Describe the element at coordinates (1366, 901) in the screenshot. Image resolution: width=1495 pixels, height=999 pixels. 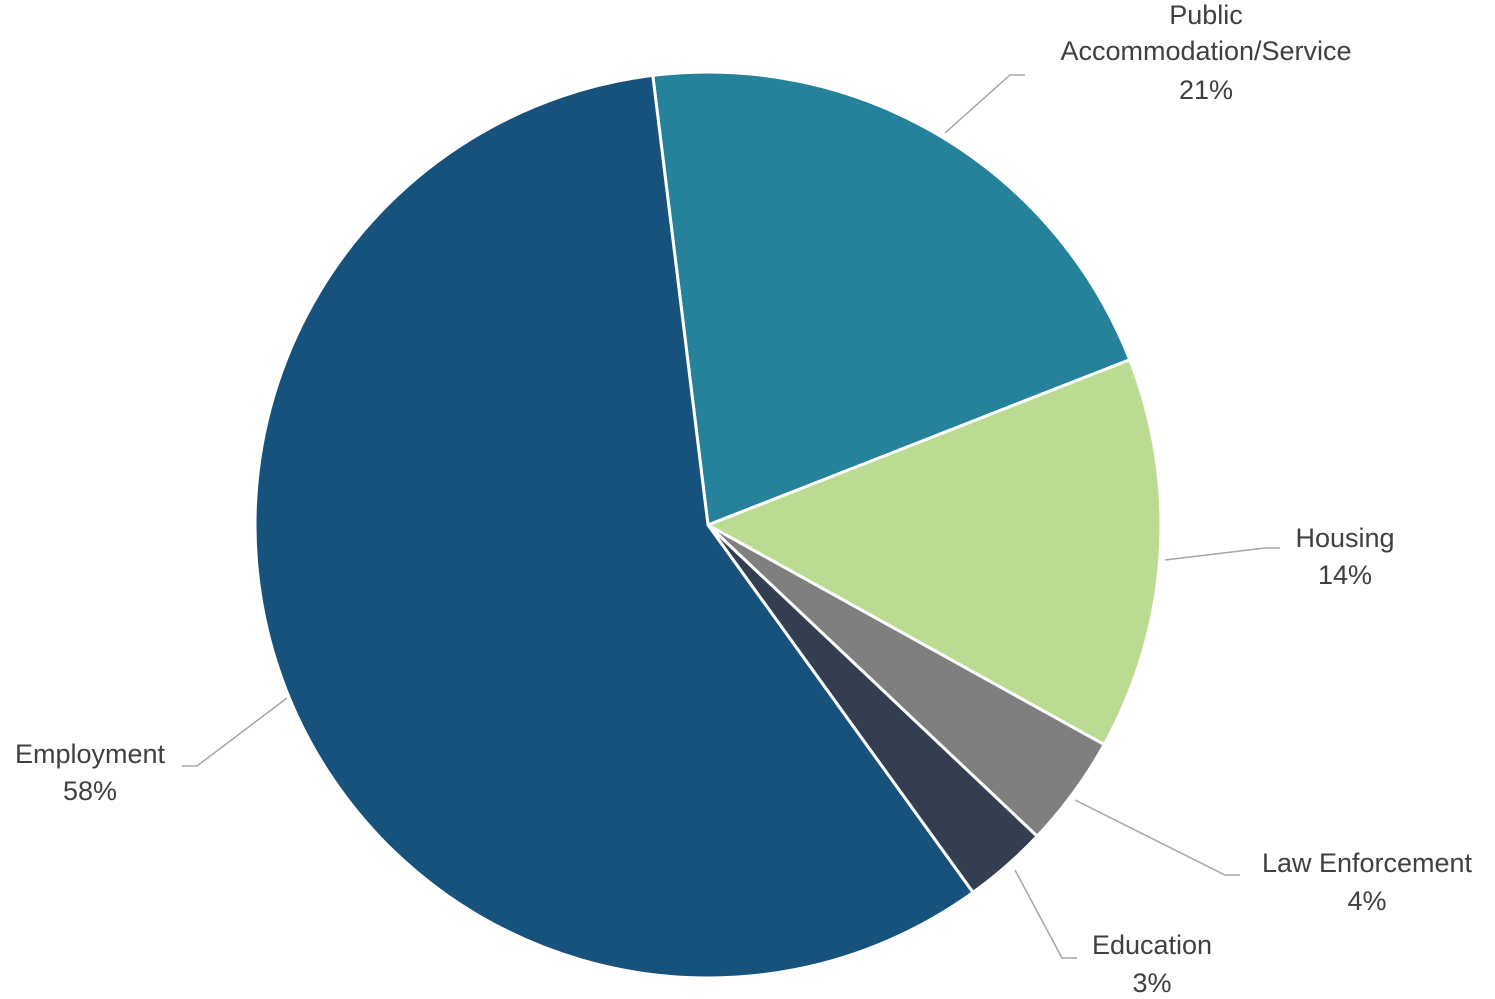
I see `value-label: 4%` at that location.